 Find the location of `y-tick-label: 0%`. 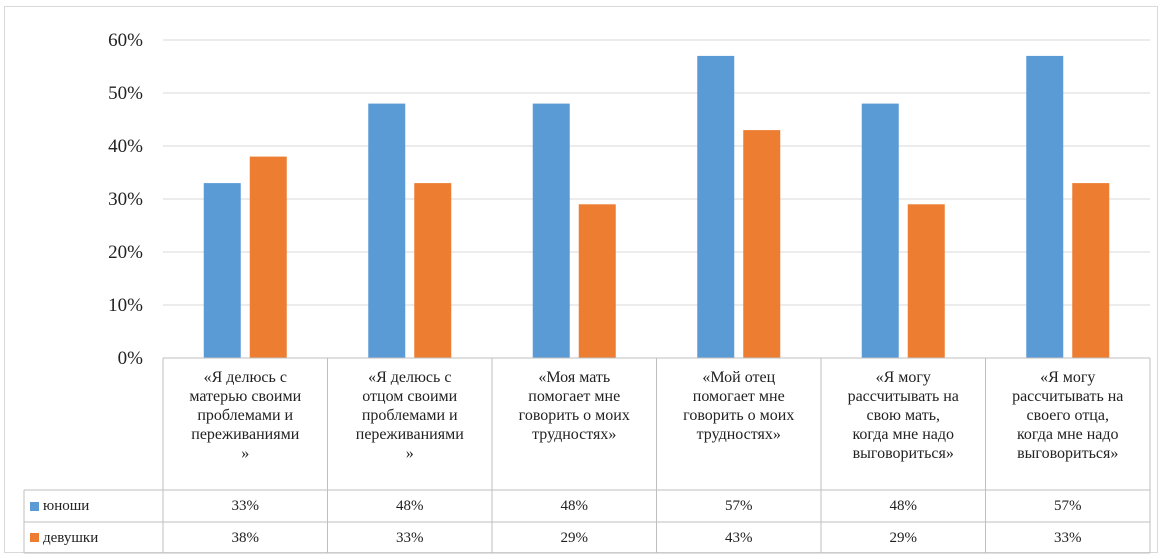

y-tick-label: 0% is located at coordinates (131, 358).